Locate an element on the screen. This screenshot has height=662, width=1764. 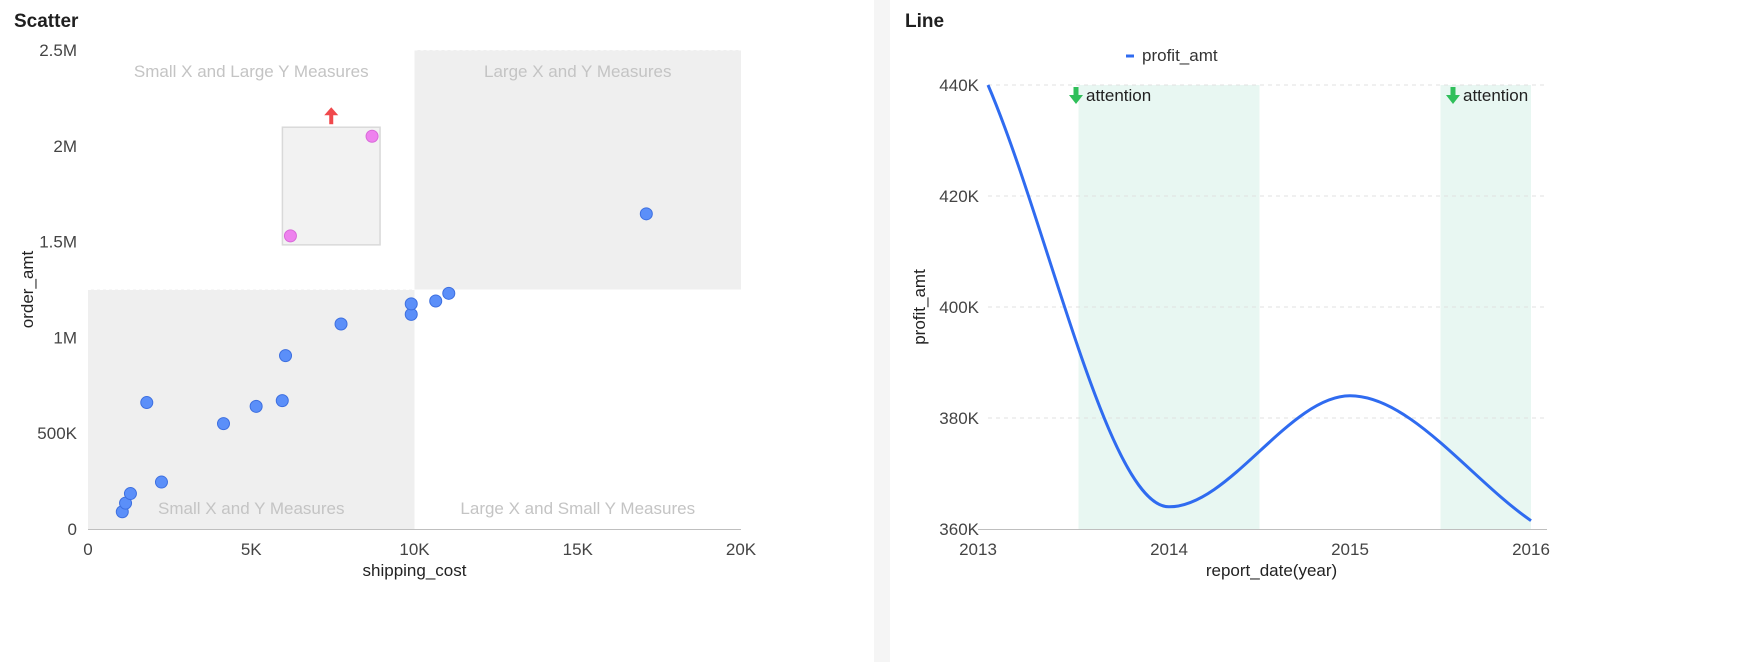
y-tick-label: 440K is located at coordinates (959, 85).